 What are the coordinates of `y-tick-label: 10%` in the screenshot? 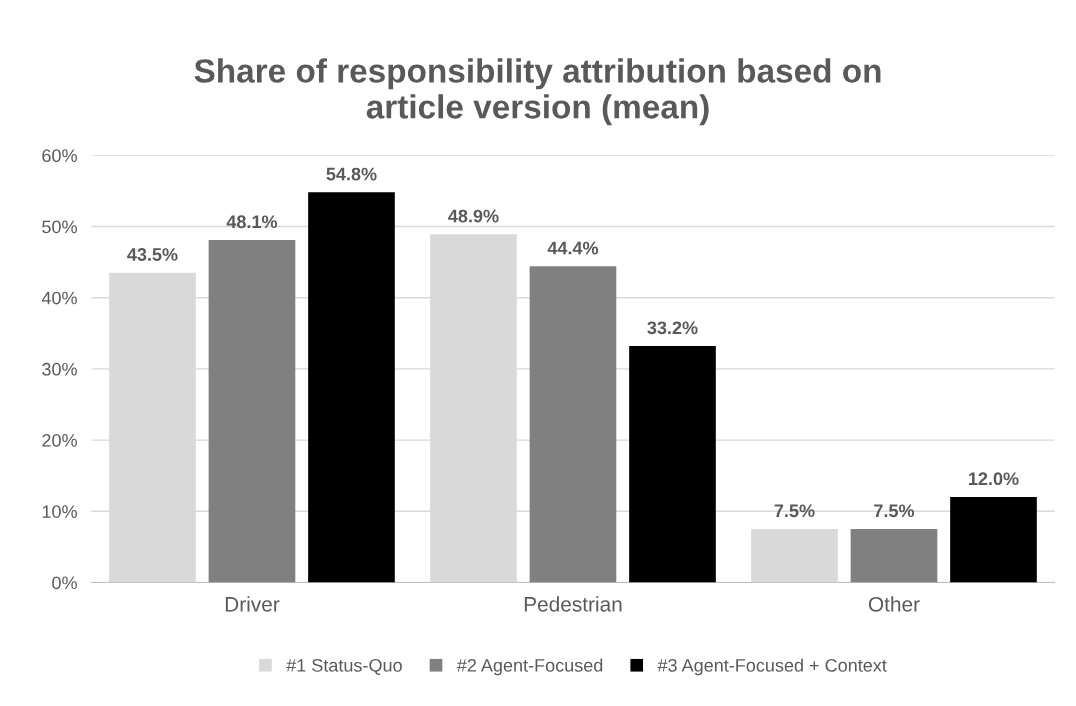 It's located at (59, 511).